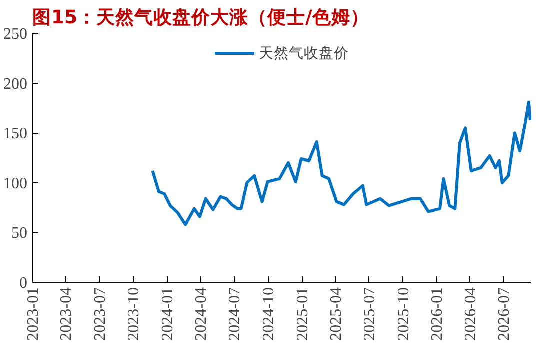  I want to click on x-tick-label: 2025-04, so click(336, 314).